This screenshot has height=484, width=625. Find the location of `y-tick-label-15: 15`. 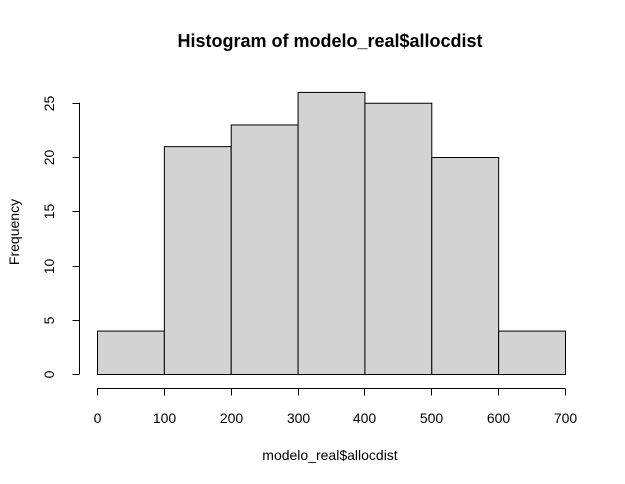

y-tick-label-15: 15 is located at coordinates (49, 212).